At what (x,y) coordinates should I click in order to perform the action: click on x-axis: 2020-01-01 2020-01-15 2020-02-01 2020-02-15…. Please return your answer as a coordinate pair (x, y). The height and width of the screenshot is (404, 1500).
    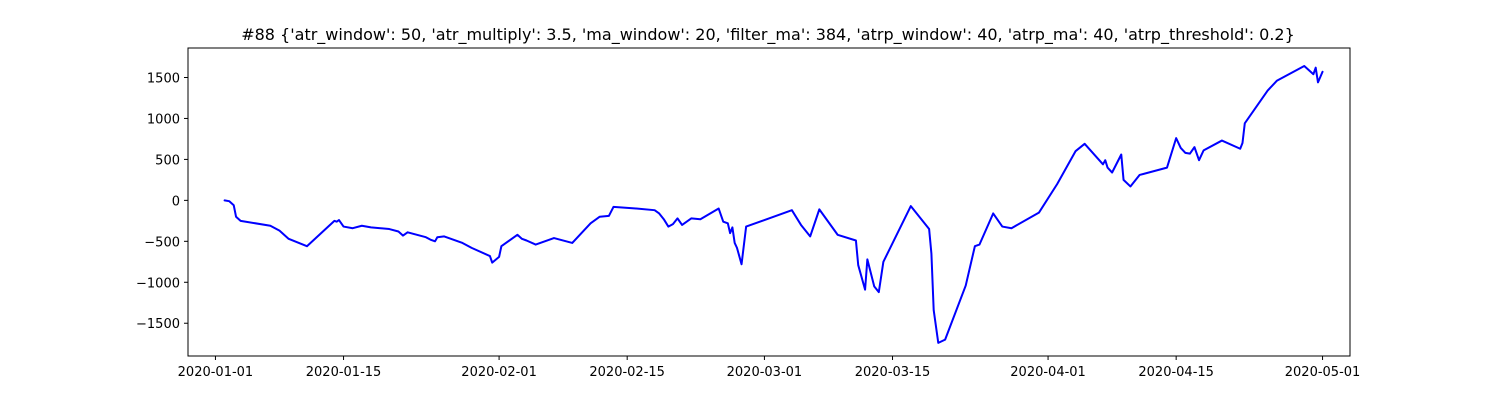
    Looking at the image, I should click on (769, 368).